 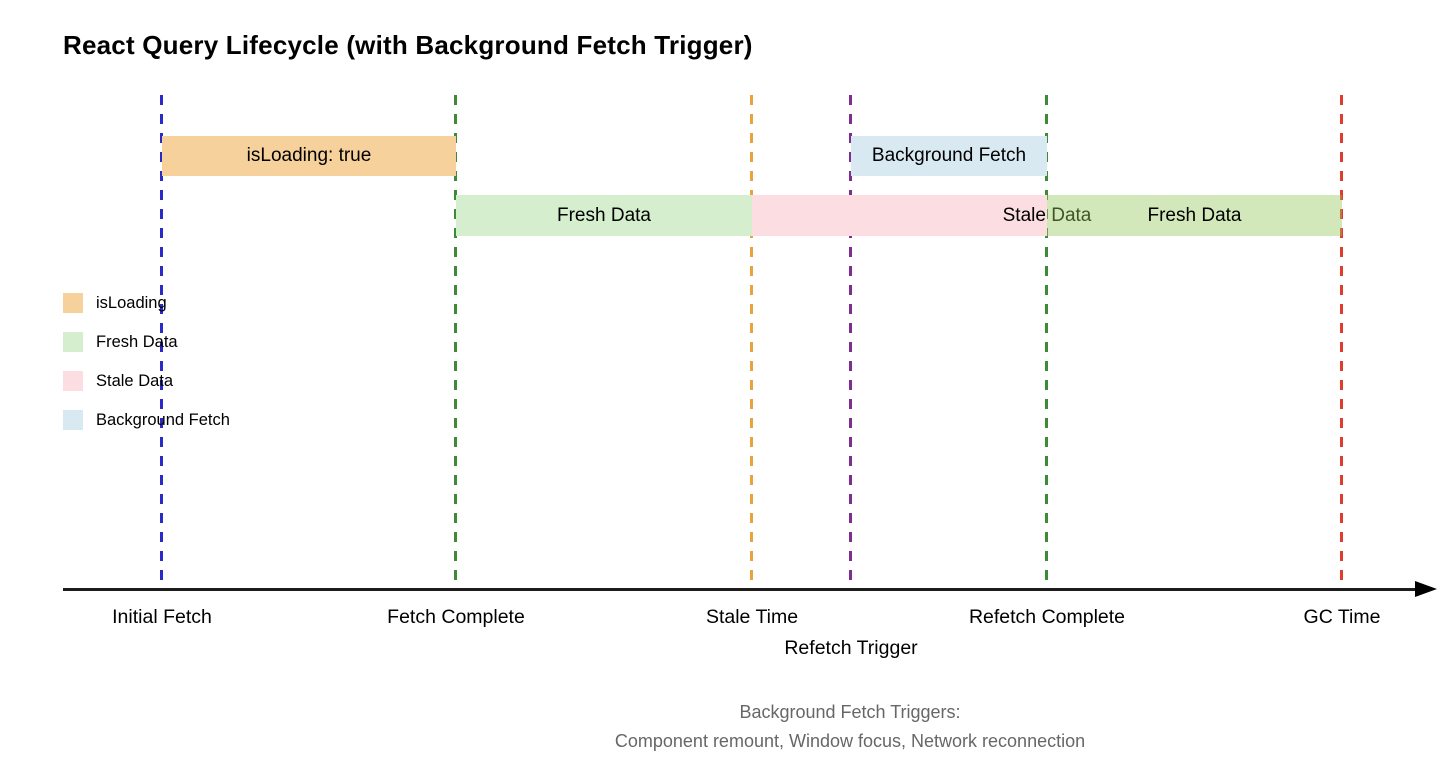 What do you see at coordinates (73, 303) in the screenshot?
I see `legend-swatch-isloading` at bounding box center [73, 303].